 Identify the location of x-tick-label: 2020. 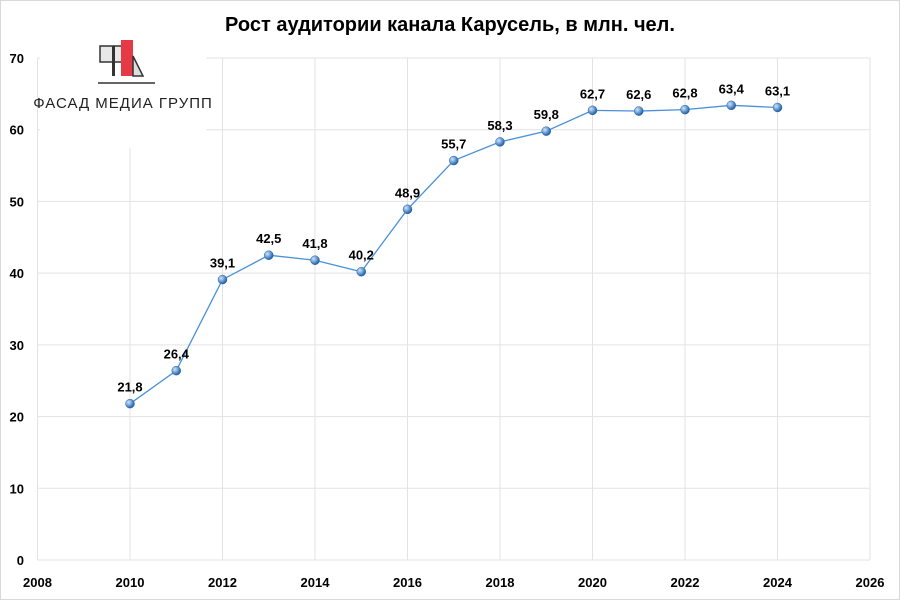
(592, 582).